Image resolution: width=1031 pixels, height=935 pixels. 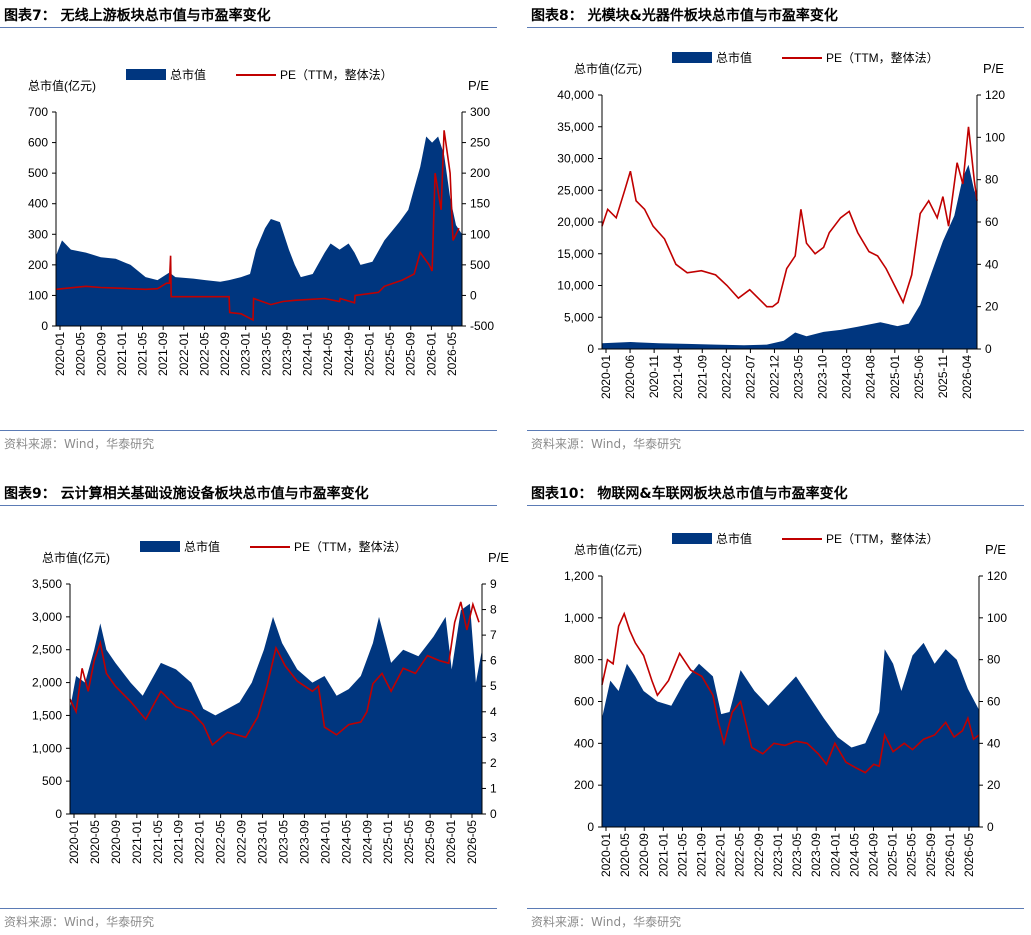 What do you see at coordinates (684, 16) in the screenshot?
I see `chart-title: 图表8： 光模块&光器件板块总市值与市盈率变化` at bounding box center [684, 16].